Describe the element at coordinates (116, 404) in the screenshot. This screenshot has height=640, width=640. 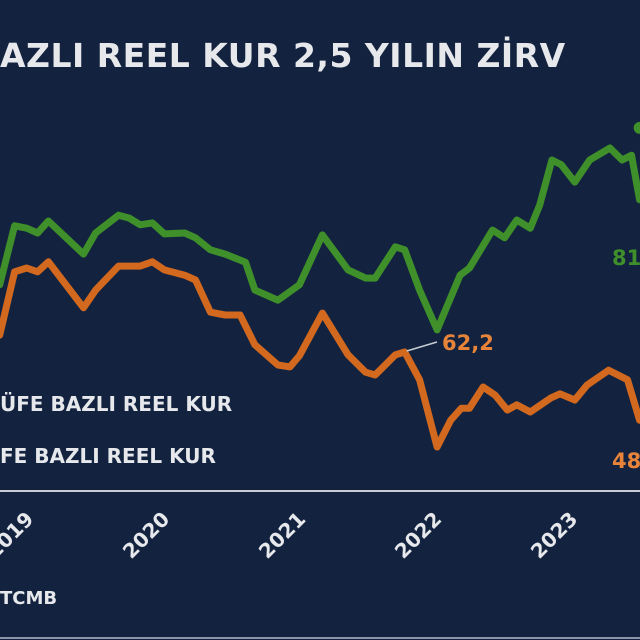
I see `legend-item-green: ÜFE BAZLI REEL KUR` at that location.